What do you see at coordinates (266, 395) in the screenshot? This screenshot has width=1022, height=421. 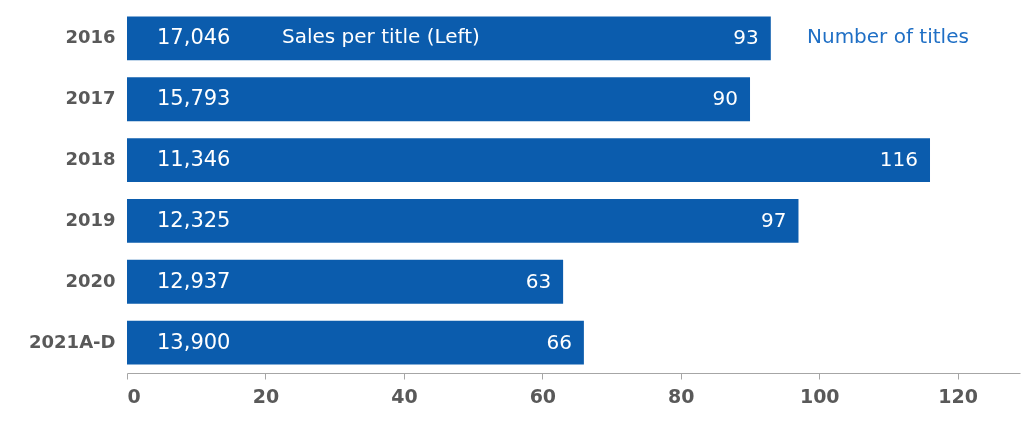 I see `x-tick-label: 20` at bounding box center [266, 395].